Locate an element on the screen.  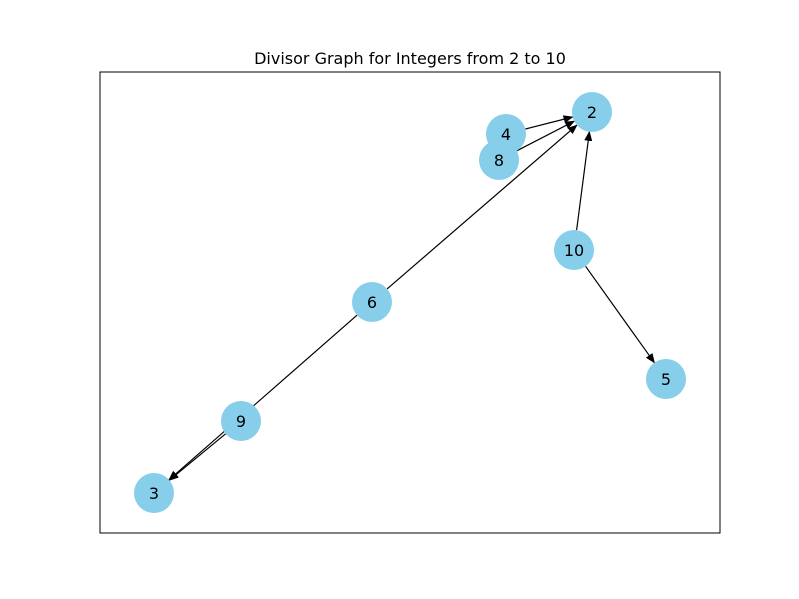
node-label: 2 is located at coordinates (592, 112).